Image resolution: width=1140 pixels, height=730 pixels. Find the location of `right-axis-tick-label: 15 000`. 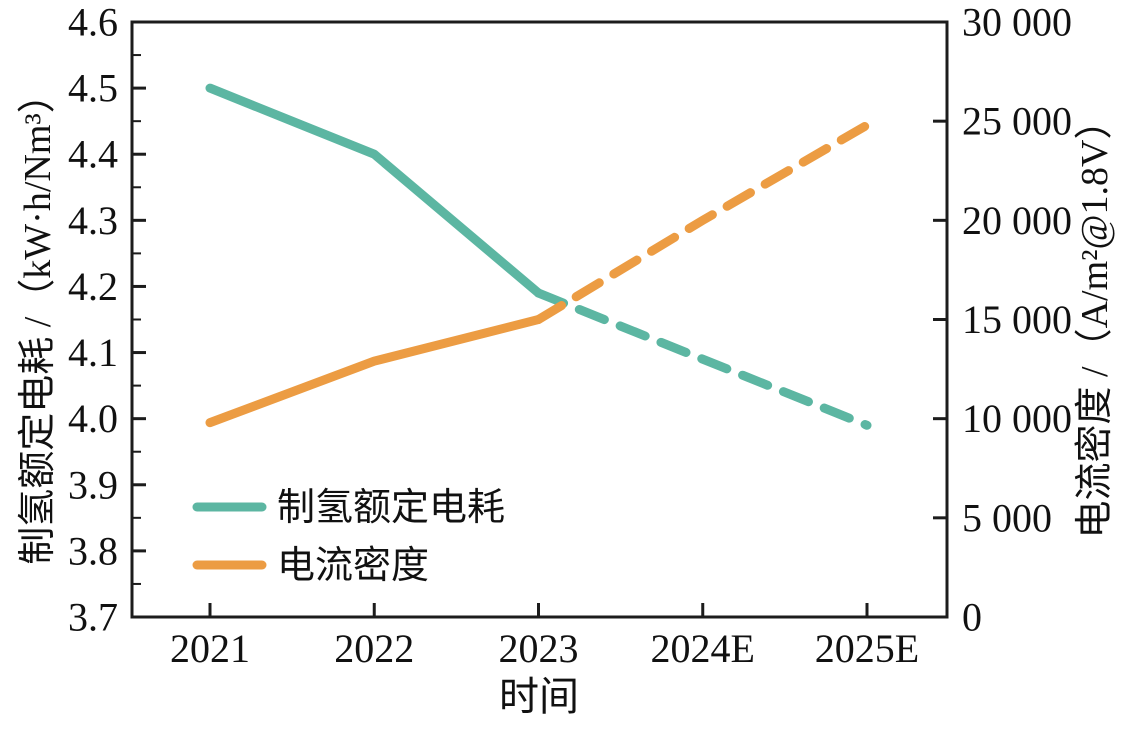

right-axis-tick-label: 15 000 is located at coordinates (1017, 319).